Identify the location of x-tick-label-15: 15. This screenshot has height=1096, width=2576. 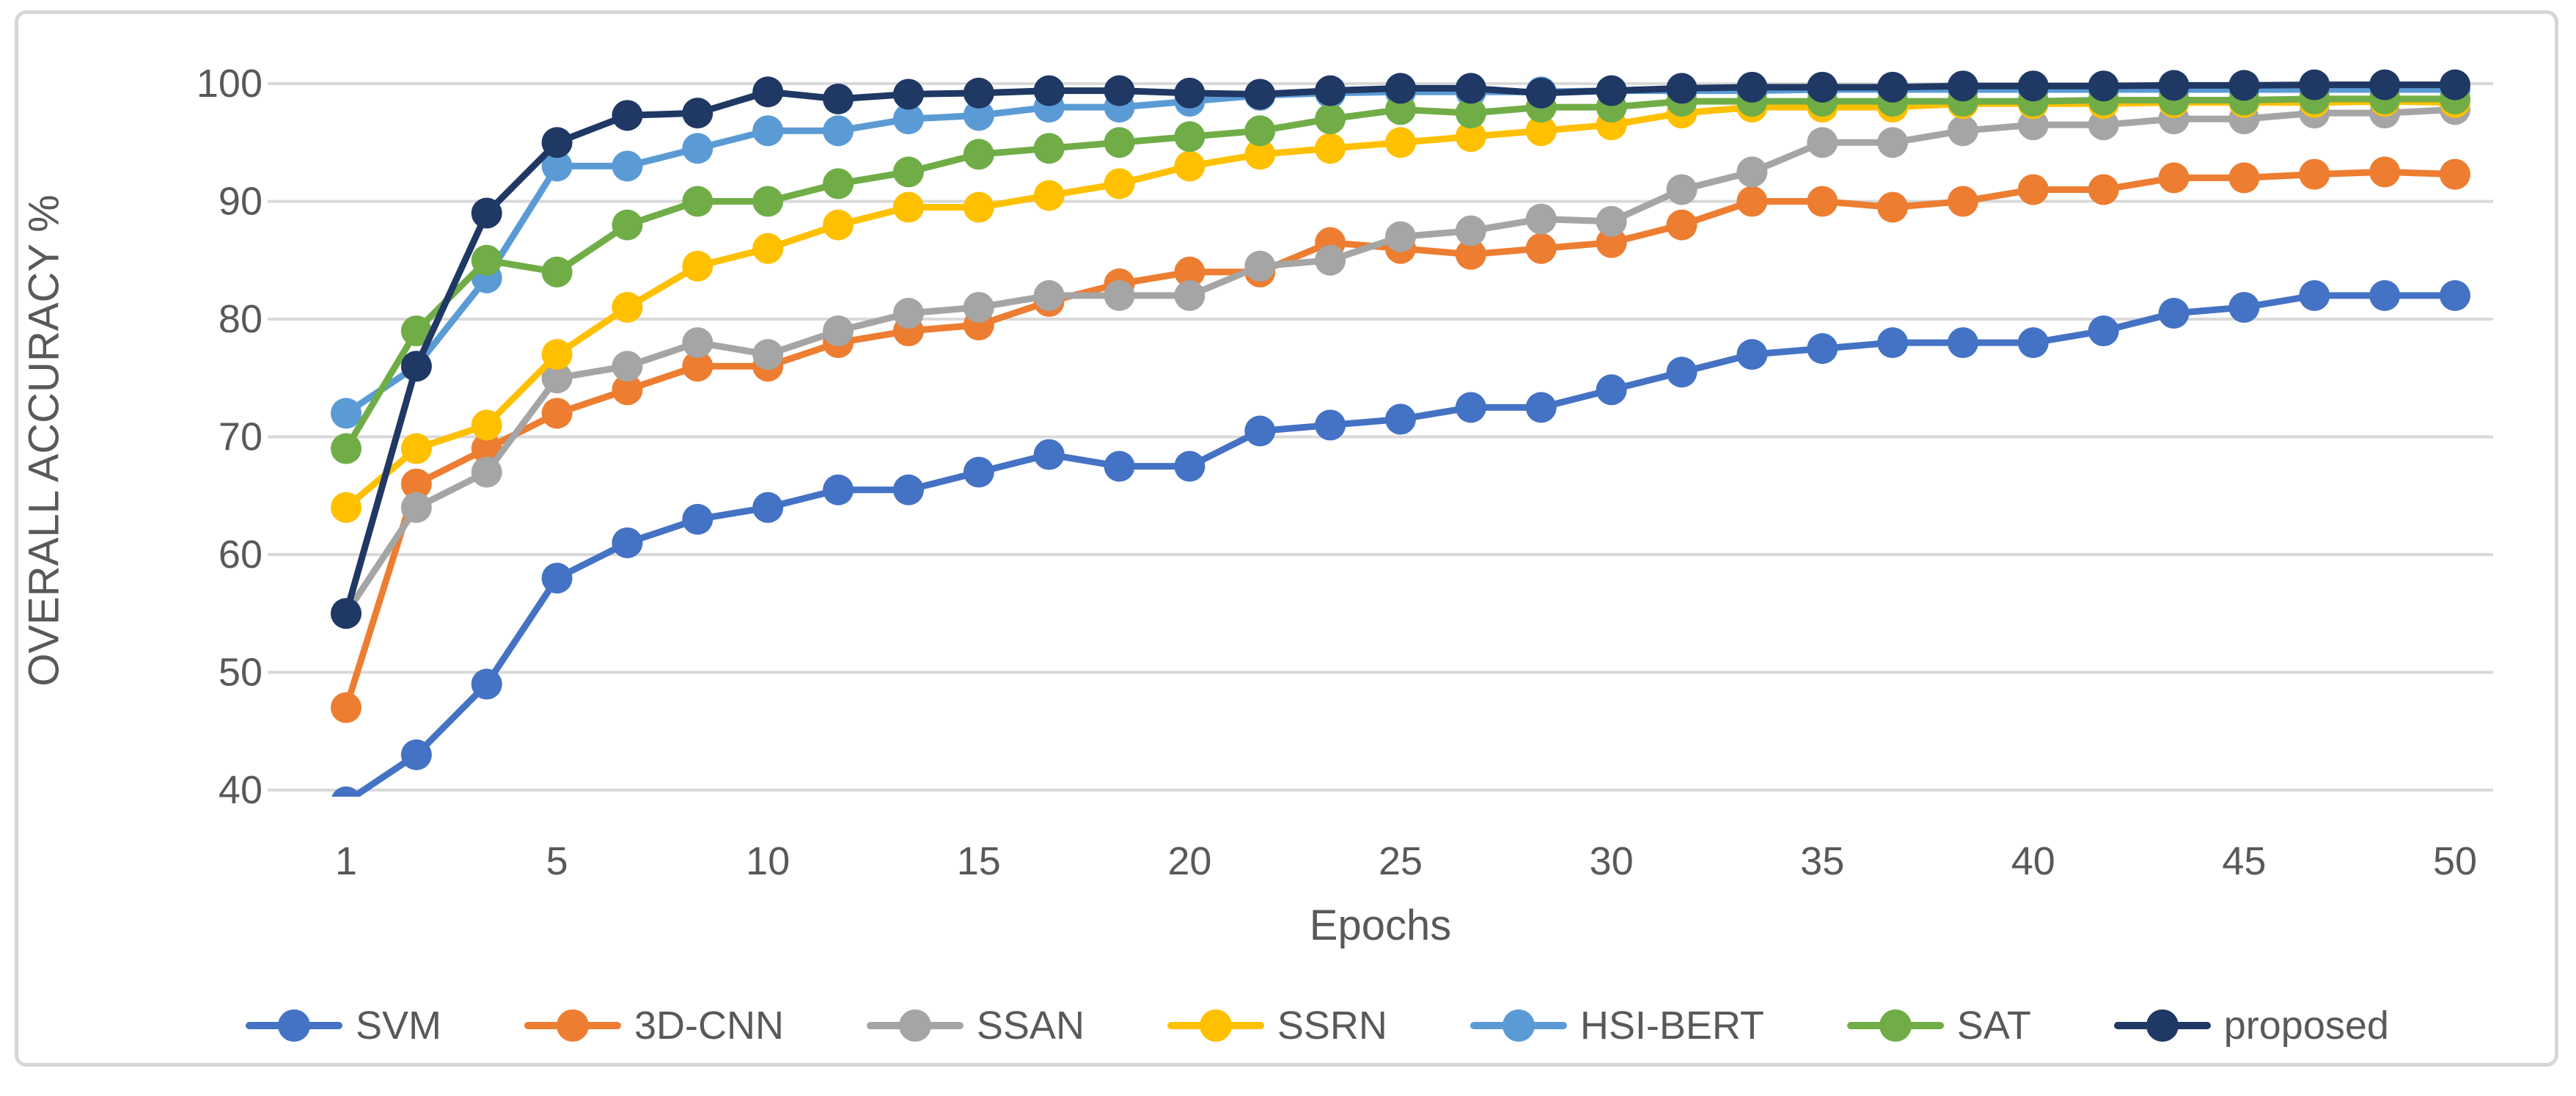
(979, 861).